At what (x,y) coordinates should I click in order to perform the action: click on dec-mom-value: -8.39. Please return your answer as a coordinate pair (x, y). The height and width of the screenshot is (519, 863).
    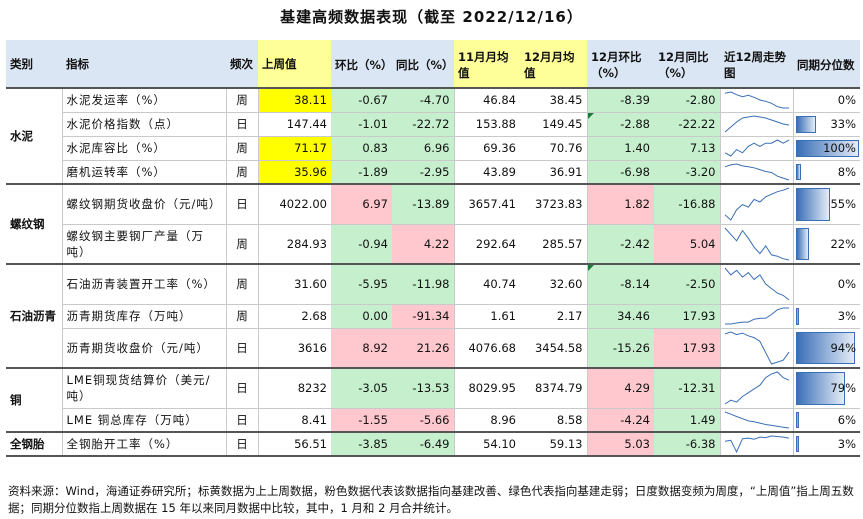
    Looking at the image, I should click on (635, 100).